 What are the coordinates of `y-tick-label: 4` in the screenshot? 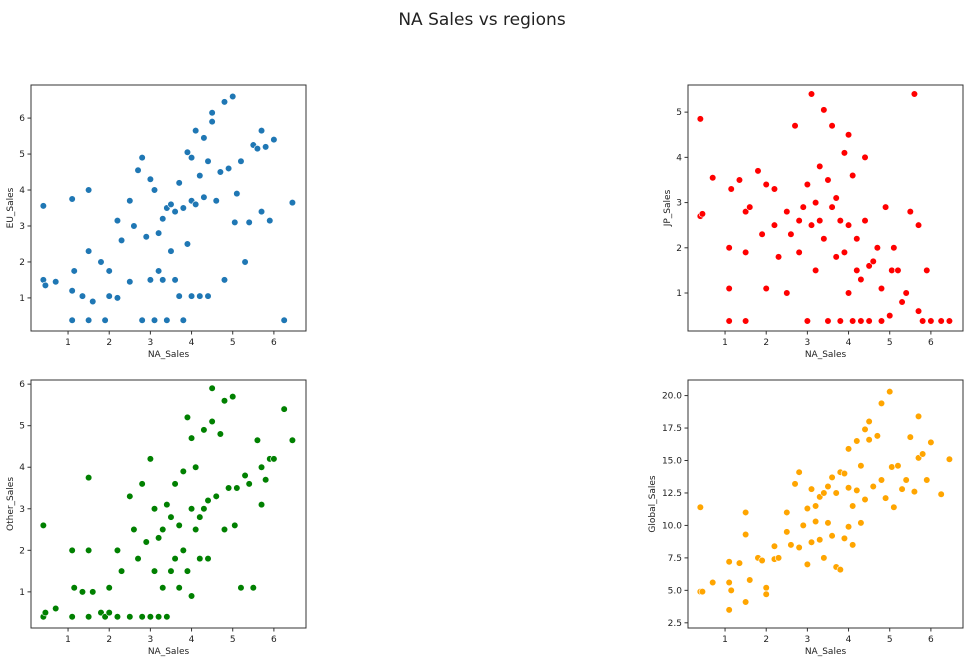 It's located at (22, 191).